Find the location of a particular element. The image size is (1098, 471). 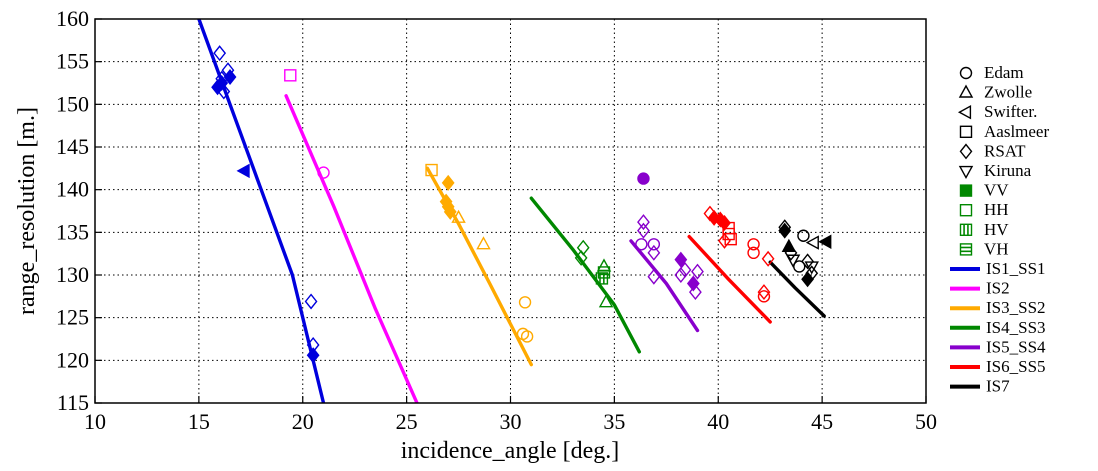

y-tick-label: 130 is located at coordinates (72, 274).